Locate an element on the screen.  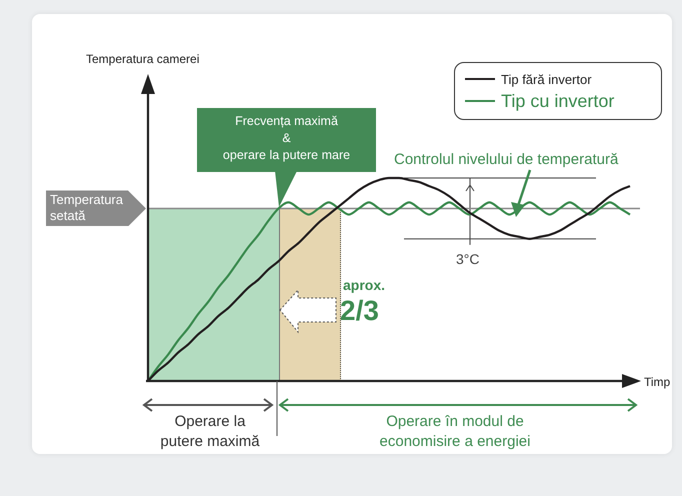
annotation: 3°C is located at coordinates (468, 259).